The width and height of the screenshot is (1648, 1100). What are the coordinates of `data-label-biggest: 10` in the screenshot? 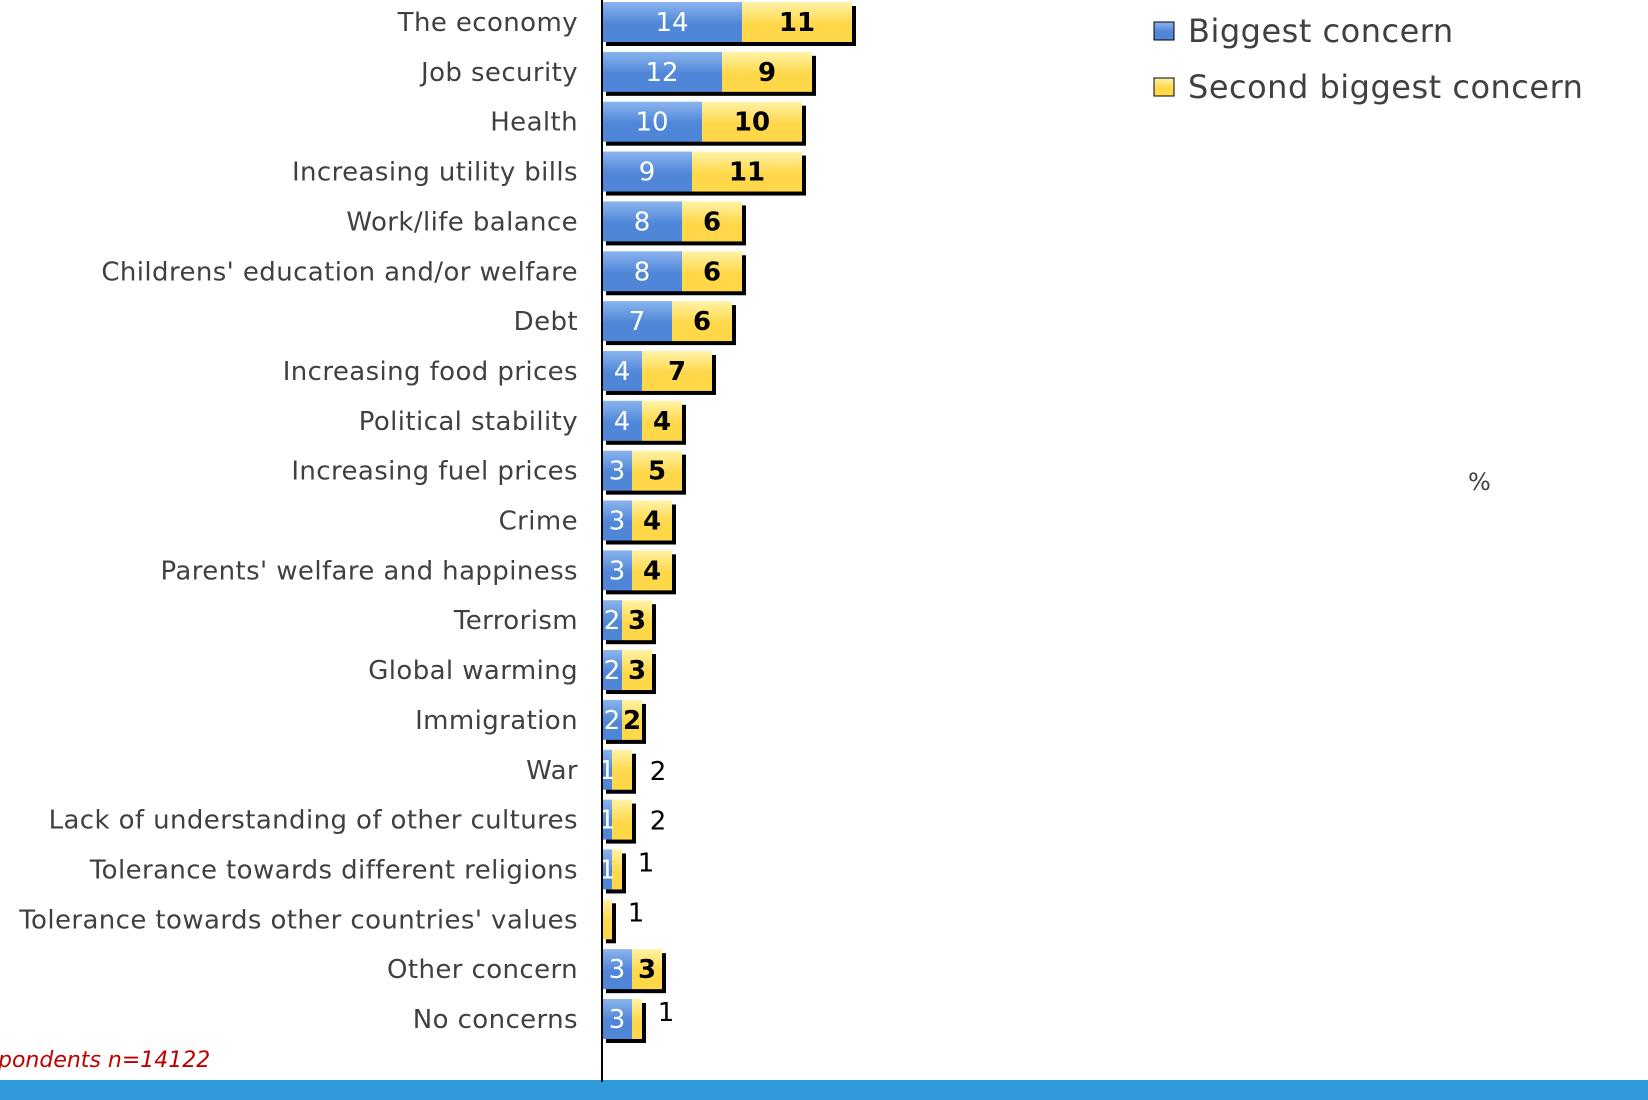 It's located at (651, 123).